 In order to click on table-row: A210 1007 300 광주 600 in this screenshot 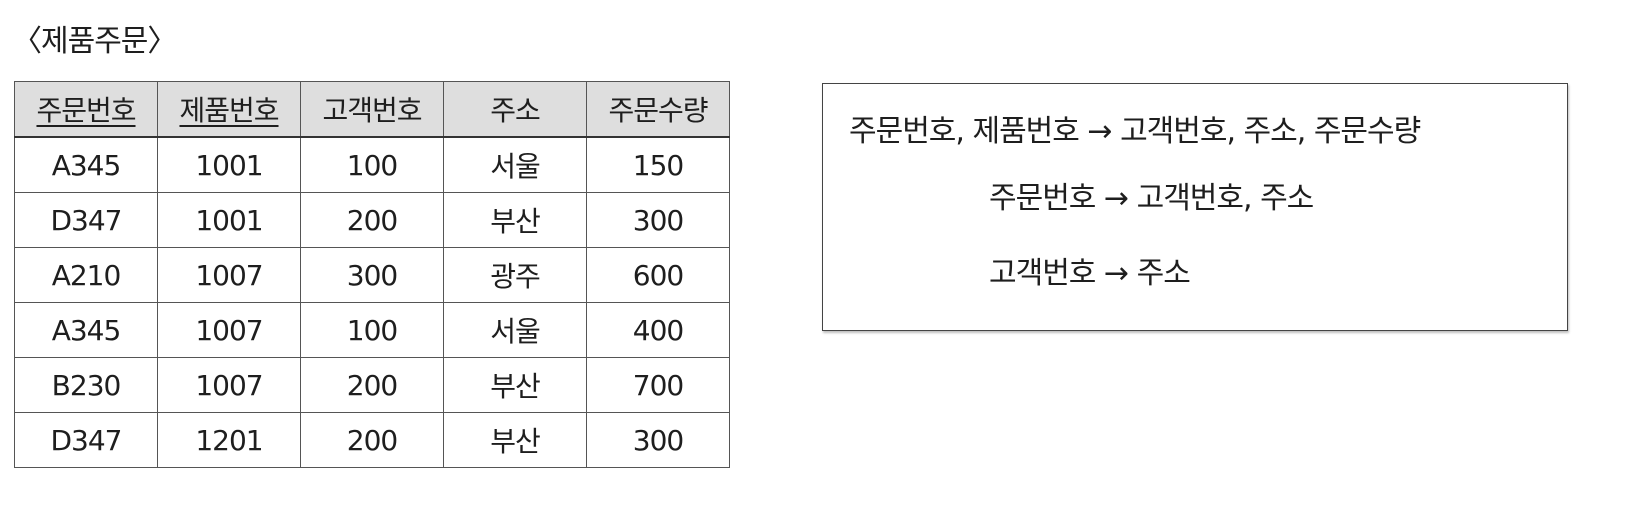, I will do `click(372, 275)`.